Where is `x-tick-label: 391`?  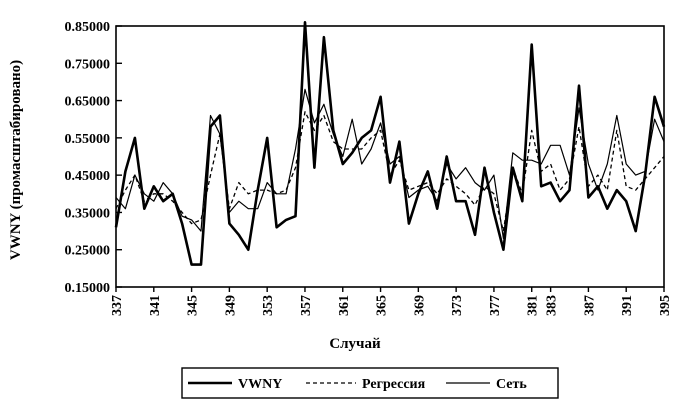
x-tick-label: 391 is located at coordinates (627, 305).